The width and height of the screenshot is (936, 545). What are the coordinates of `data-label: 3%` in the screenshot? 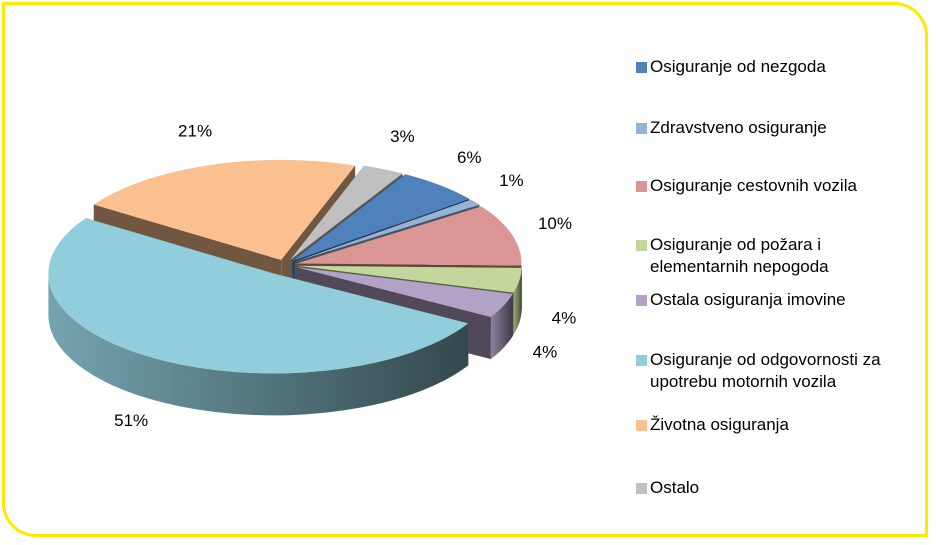 It's located at (402, 136).